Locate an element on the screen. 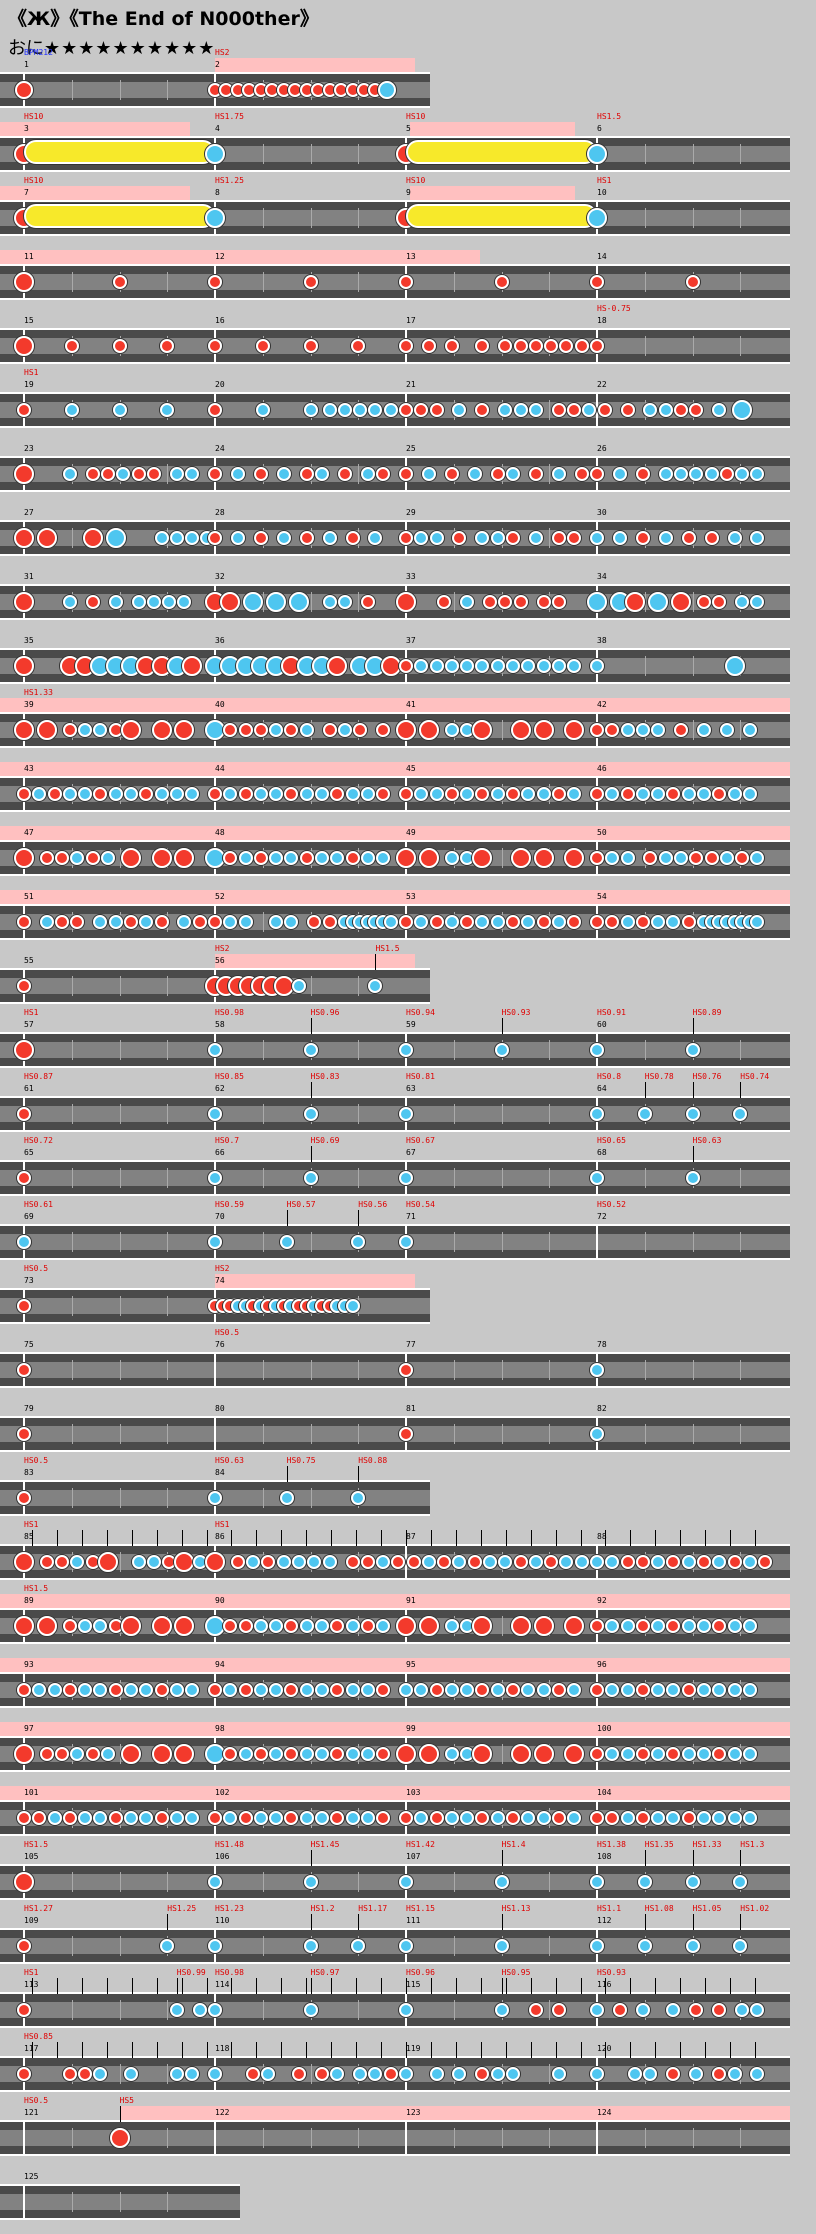 The width and height of the screenshot is (816, 2234). score-row: 23 24 25 26 is located at coordinates (395, 474).